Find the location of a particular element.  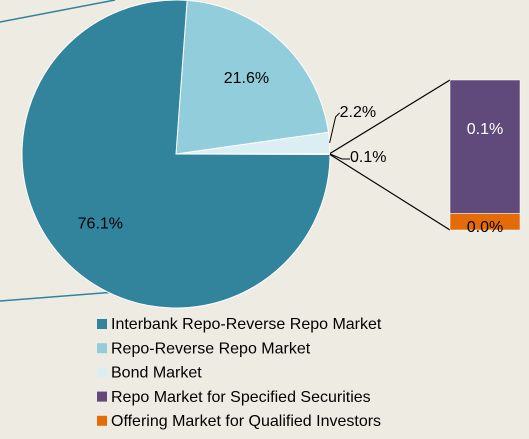

data-label: 76.1% is located at coordinates (100, 223).